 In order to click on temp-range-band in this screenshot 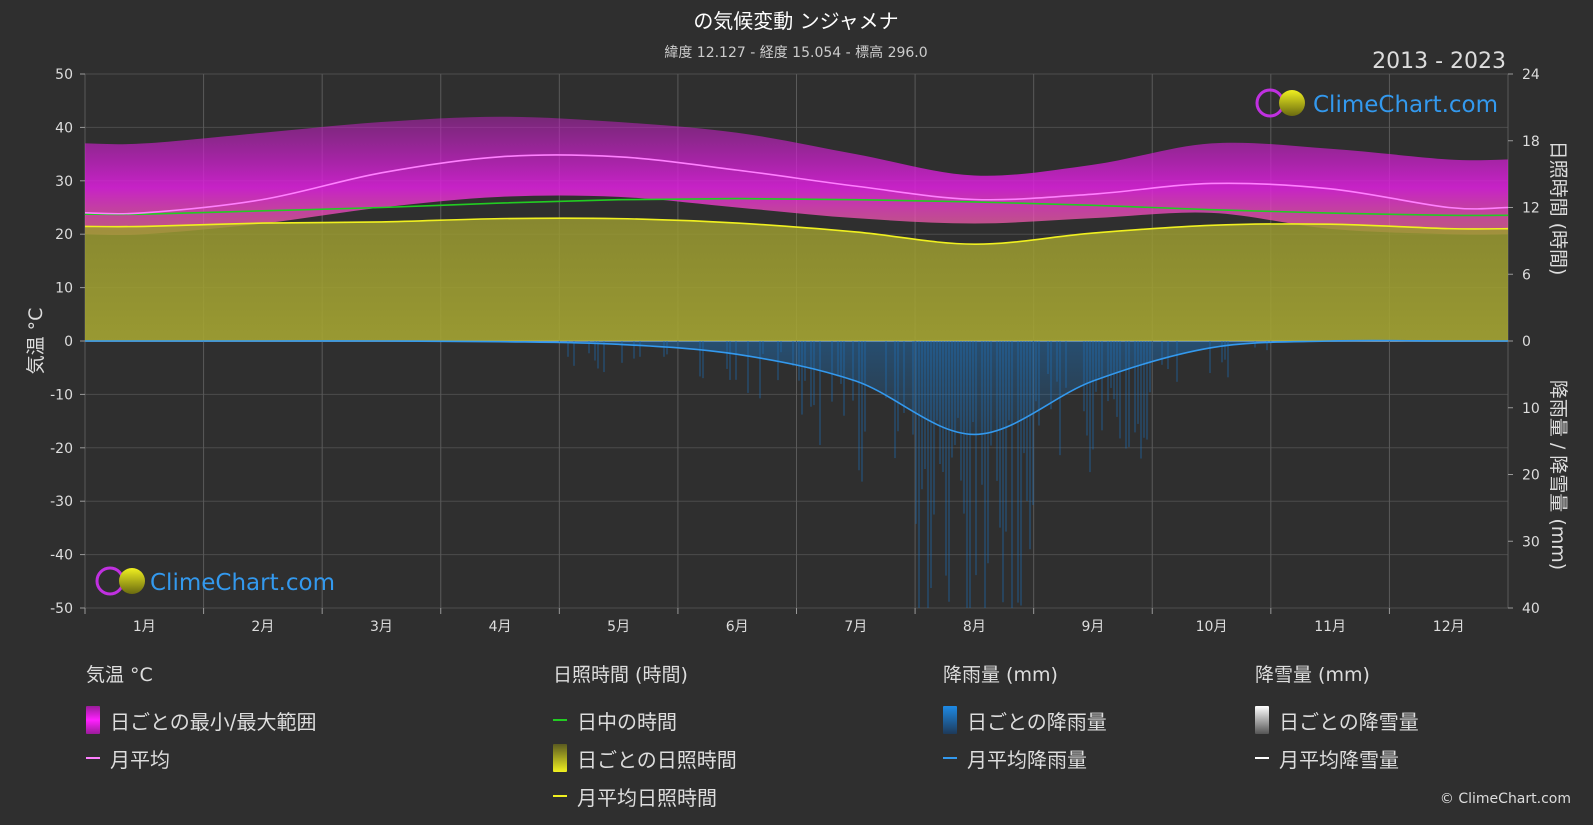, I will do `click(796, 175)`.